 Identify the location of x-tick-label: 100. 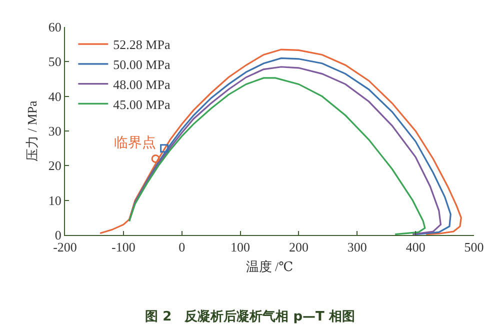
(240, 247).